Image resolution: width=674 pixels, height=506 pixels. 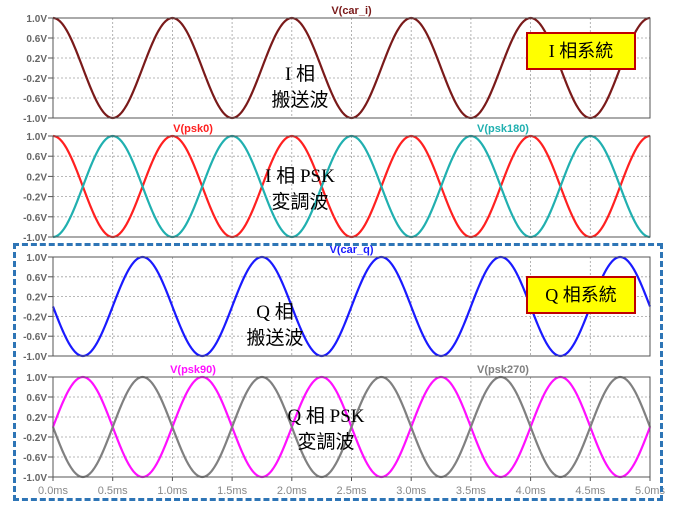 I want to click on ytick-label-0-1: 0.6V, so click(x=36, y=39).